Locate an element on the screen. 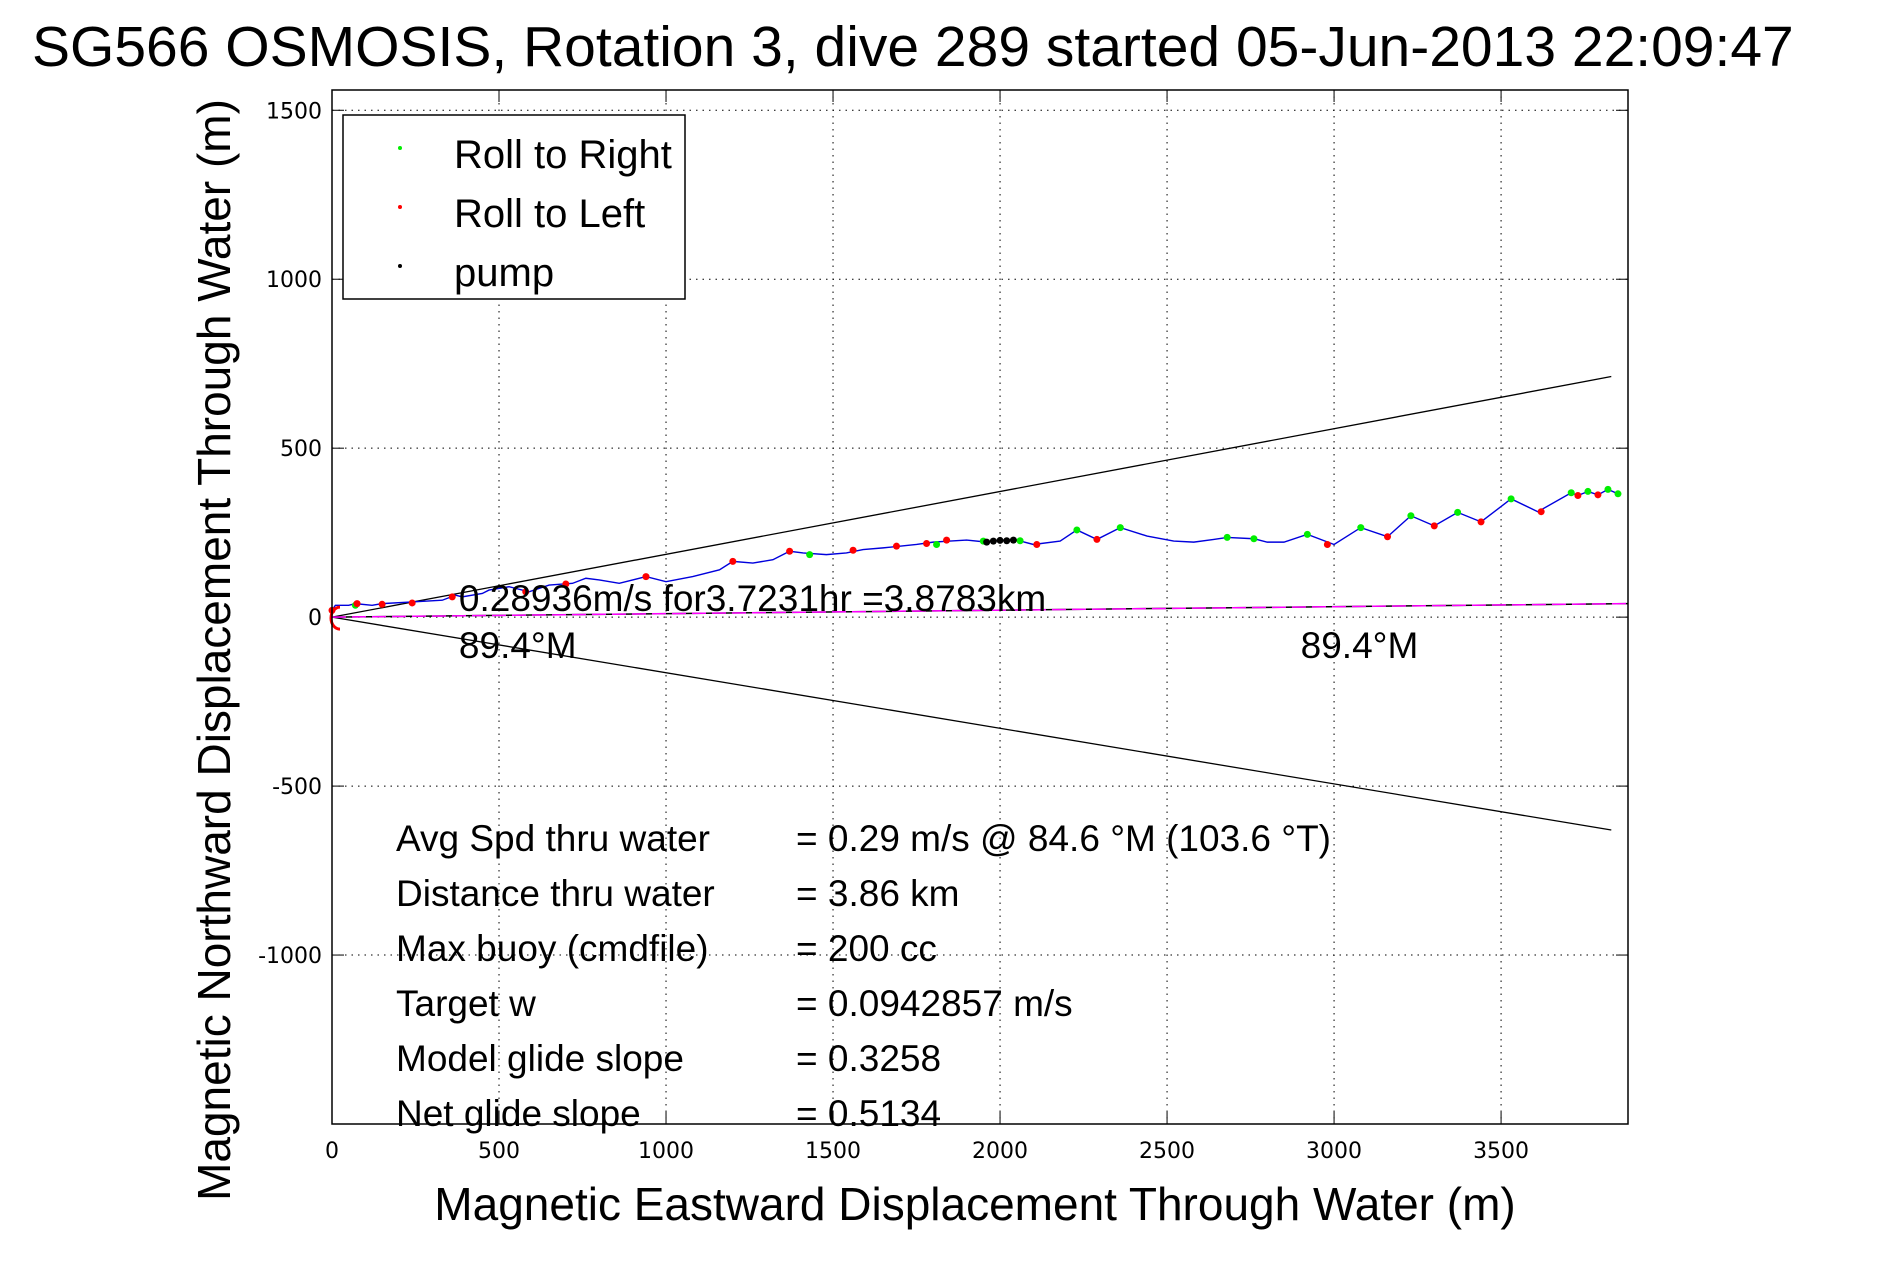 This screenshot has width=1891, height=1262. legend: Roll to Right Roll to Left pump is located at coordinates (514, 207).